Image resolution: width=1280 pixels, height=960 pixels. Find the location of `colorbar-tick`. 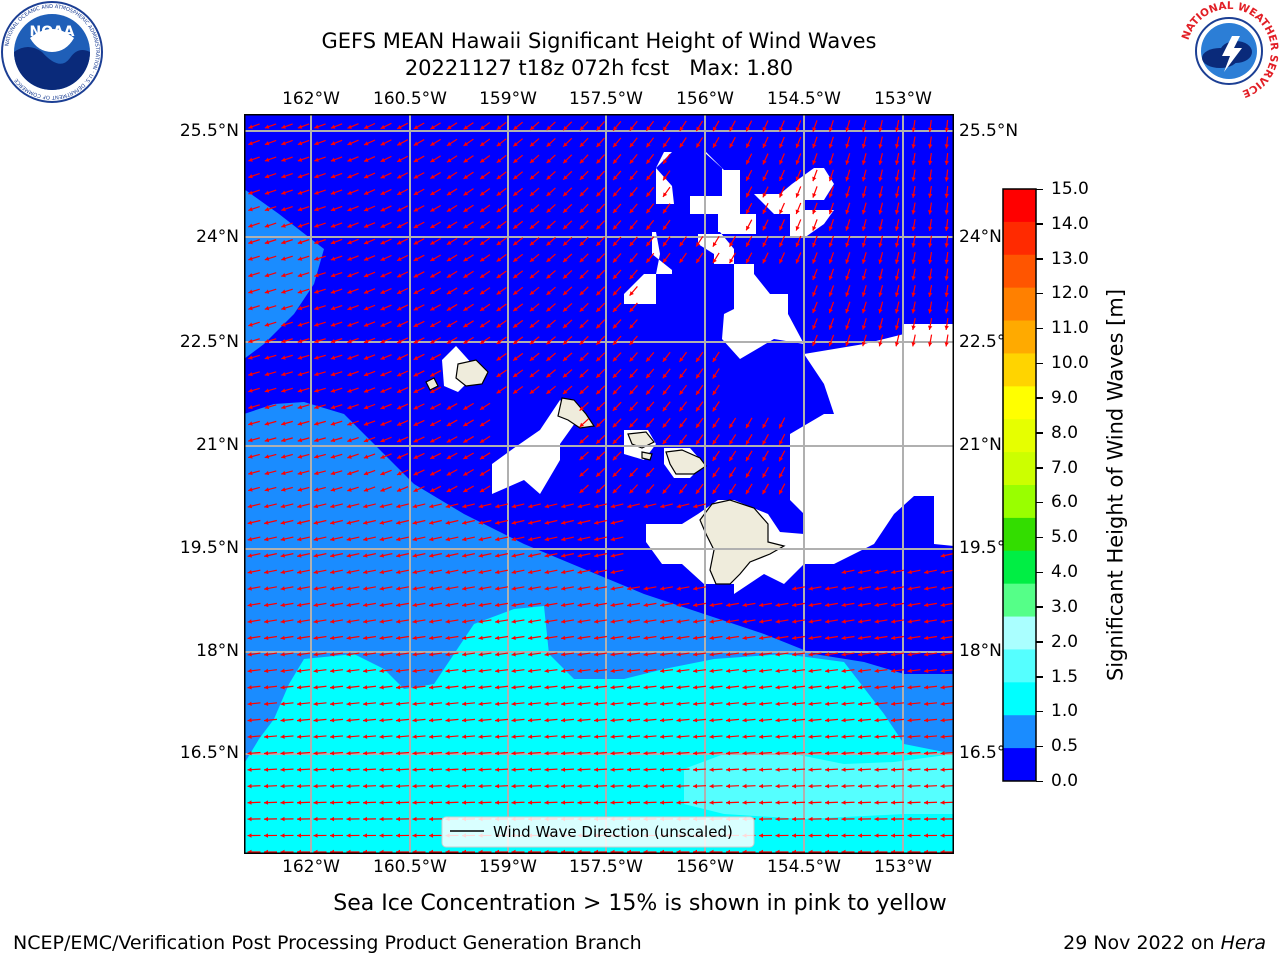

colorbar-tick is located at coordinates (1039, 293).